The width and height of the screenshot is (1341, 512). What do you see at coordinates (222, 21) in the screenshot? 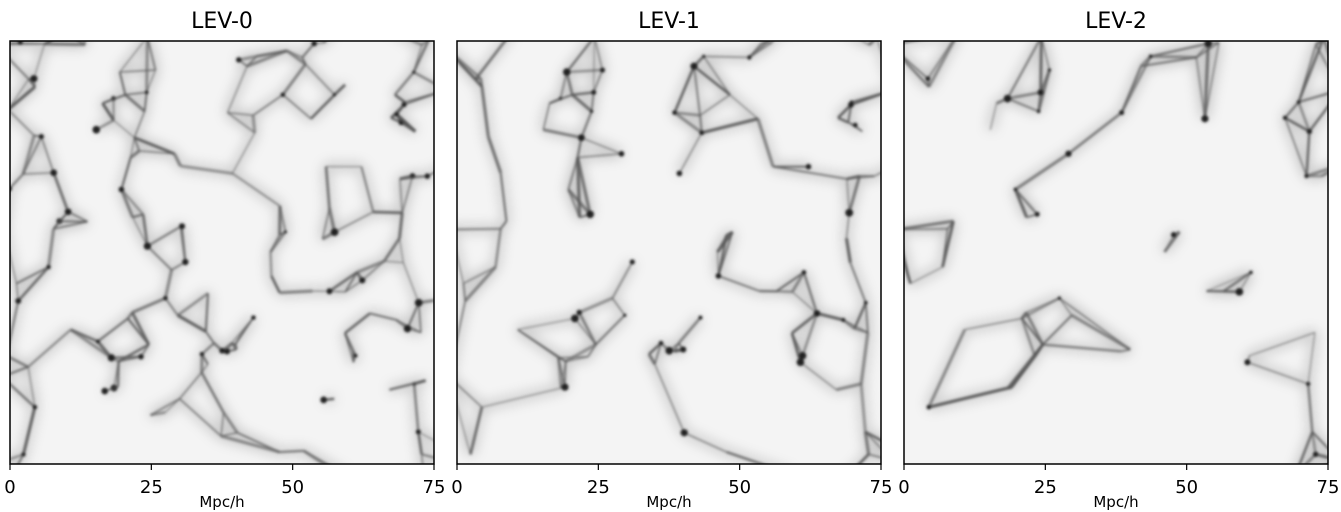
I see `panel-title: LEV-0` at bounding box center [222, 21].